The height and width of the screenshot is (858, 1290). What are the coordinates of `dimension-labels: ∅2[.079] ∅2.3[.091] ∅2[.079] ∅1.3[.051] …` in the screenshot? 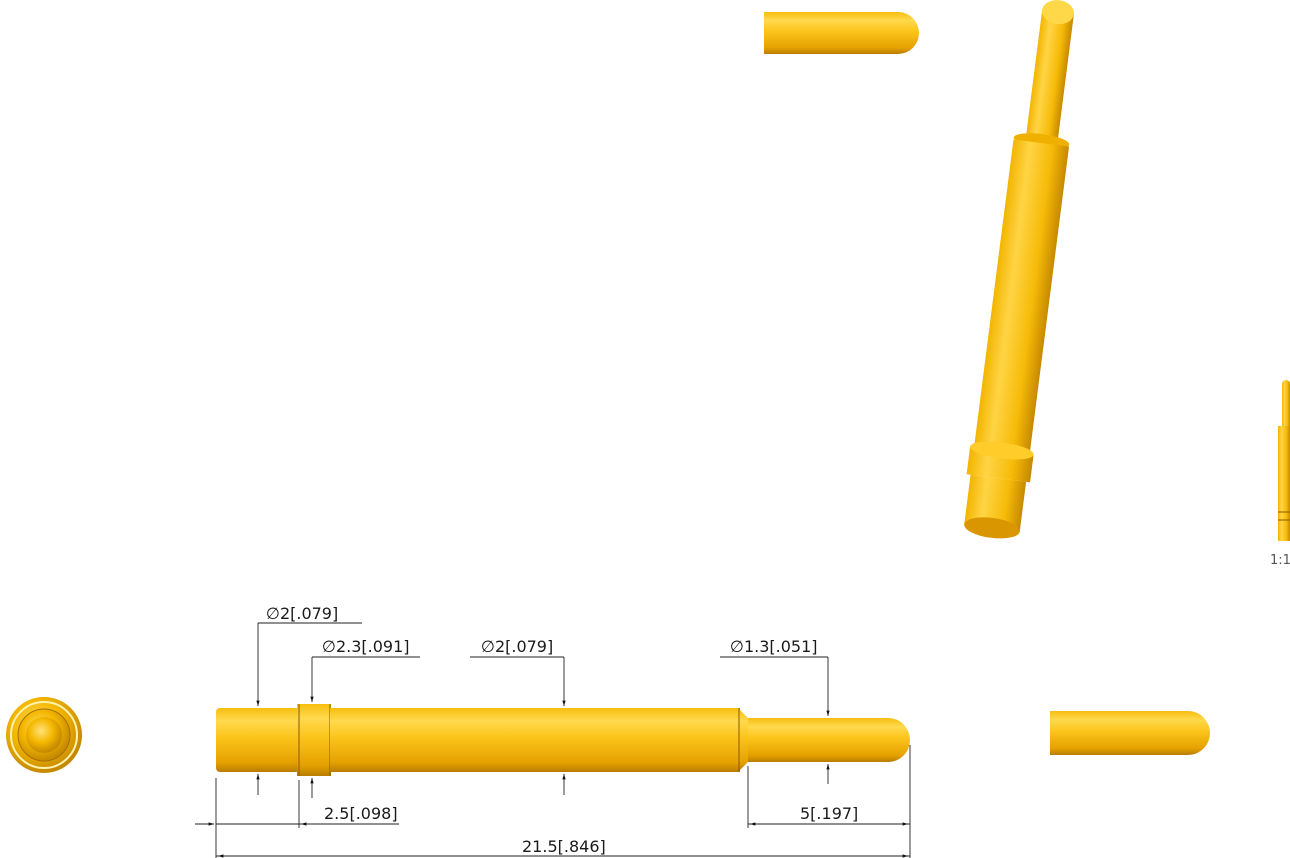 It's located at (562, 730).